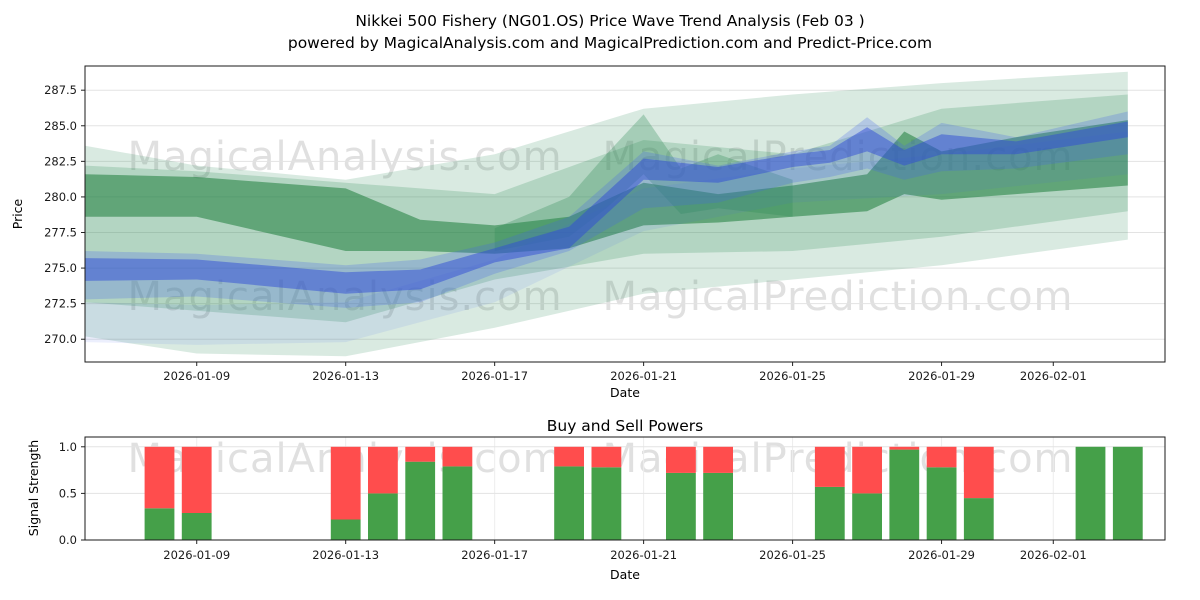 The height and width of the screenshot is (600, 1200). What do you see at coordinates (643, 493) in the screenshot?
I see `signal-chart-bars` at bounding box center [643, 493].